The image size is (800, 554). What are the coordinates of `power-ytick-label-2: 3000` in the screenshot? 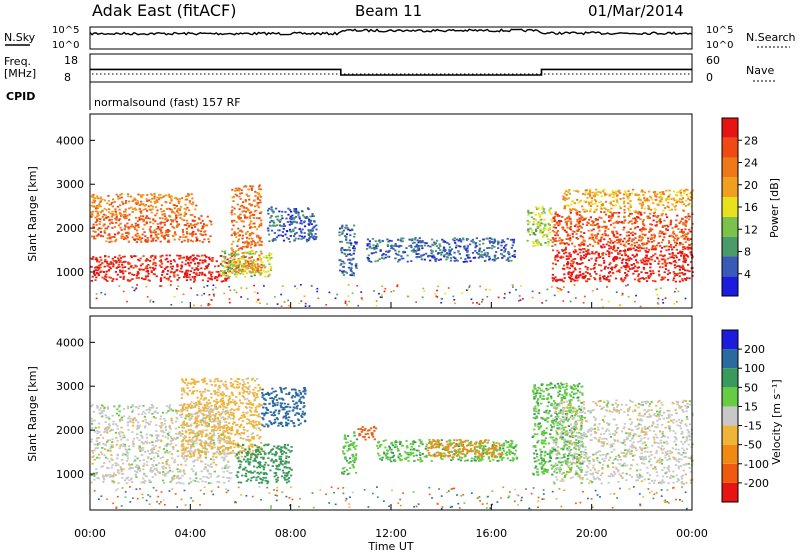 It's located at (70, 184).